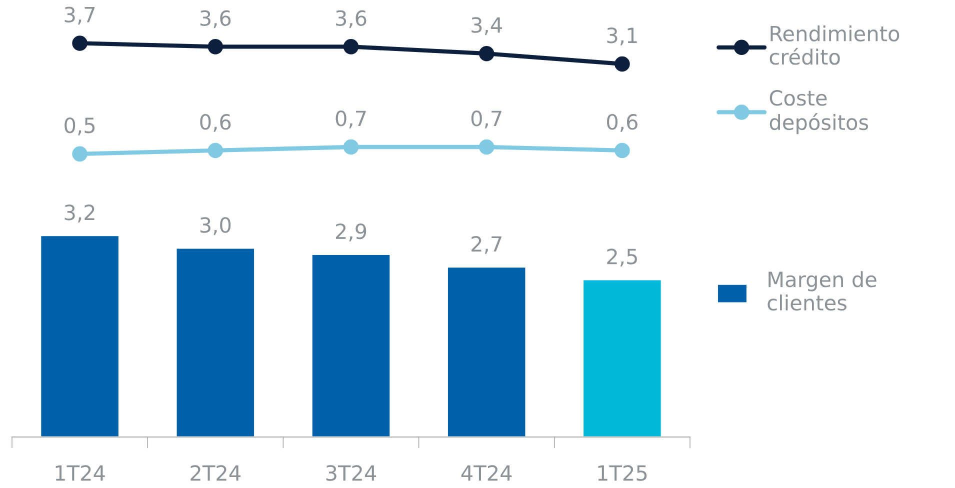  What do you see at coordinates (487, 245) in the screenshot?
I see `data-label: 2,7` at bounding box center [487, 245].